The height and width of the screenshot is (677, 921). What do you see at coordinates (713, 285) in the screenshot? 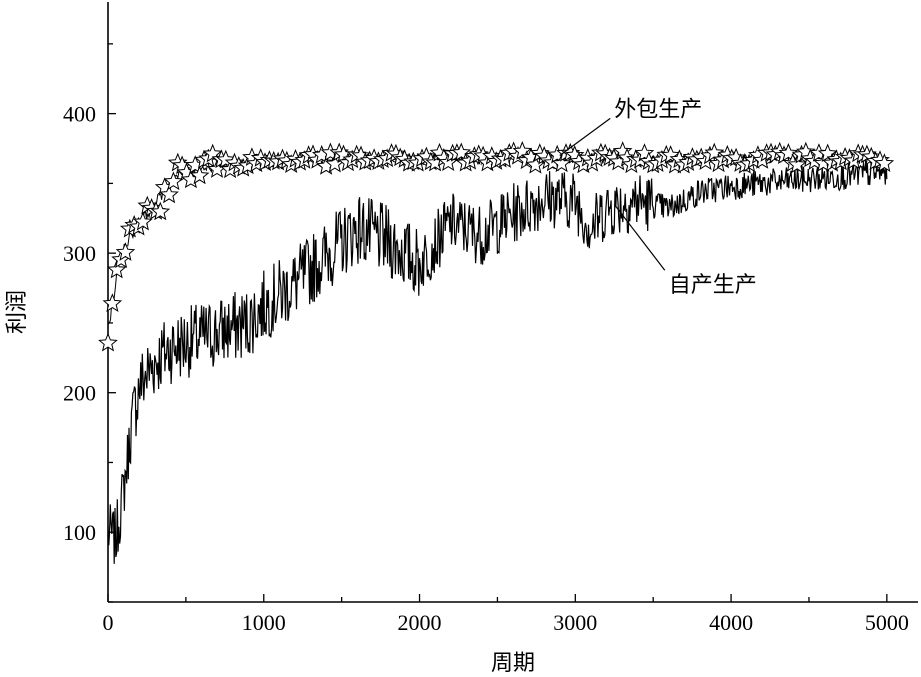
I see `annotation-label: 自产生产` at bounding box center [713, 285].